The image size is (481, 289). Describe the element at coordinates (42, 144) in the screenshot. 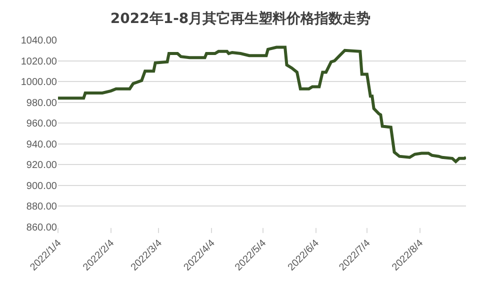

I see `y-tick-label: 940.00` at that location.